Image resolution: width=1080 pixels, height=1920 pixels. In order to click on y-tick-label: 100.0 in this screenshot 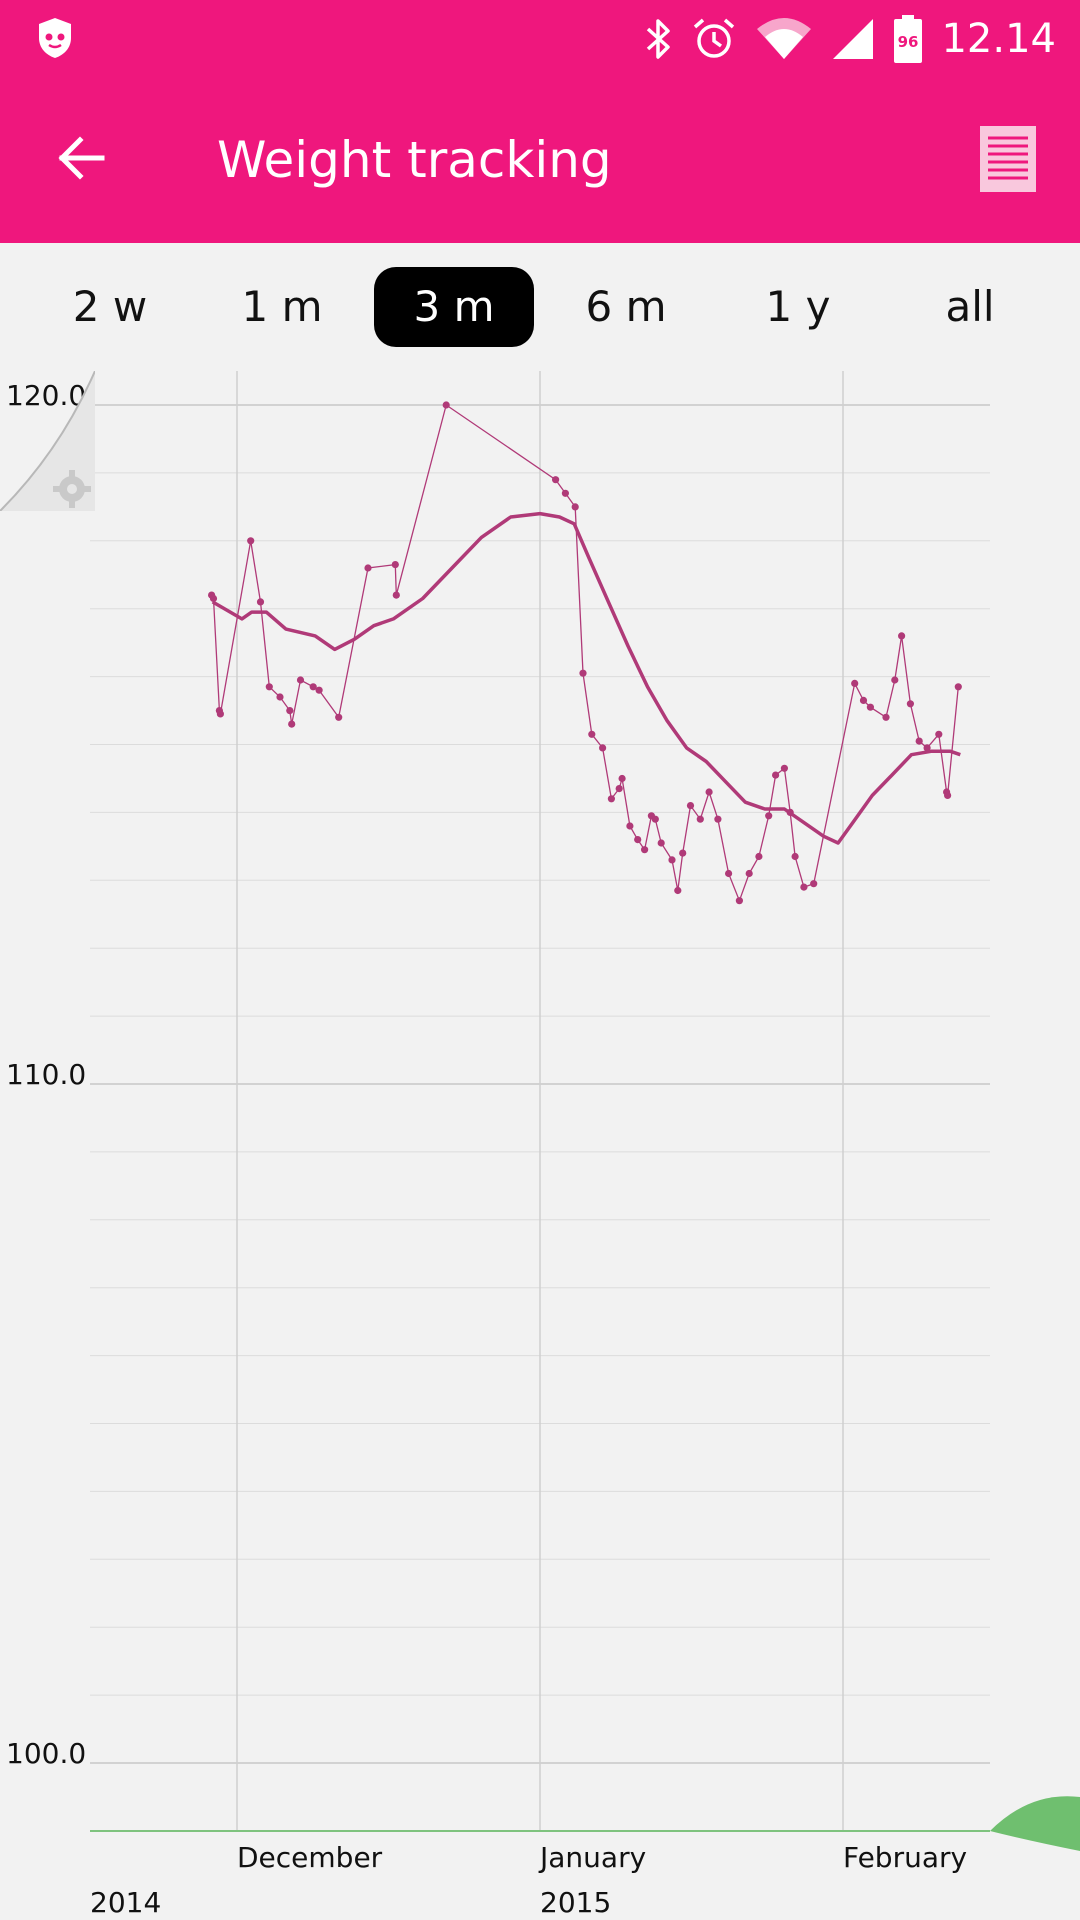, I will do `click(46, 1753)`.